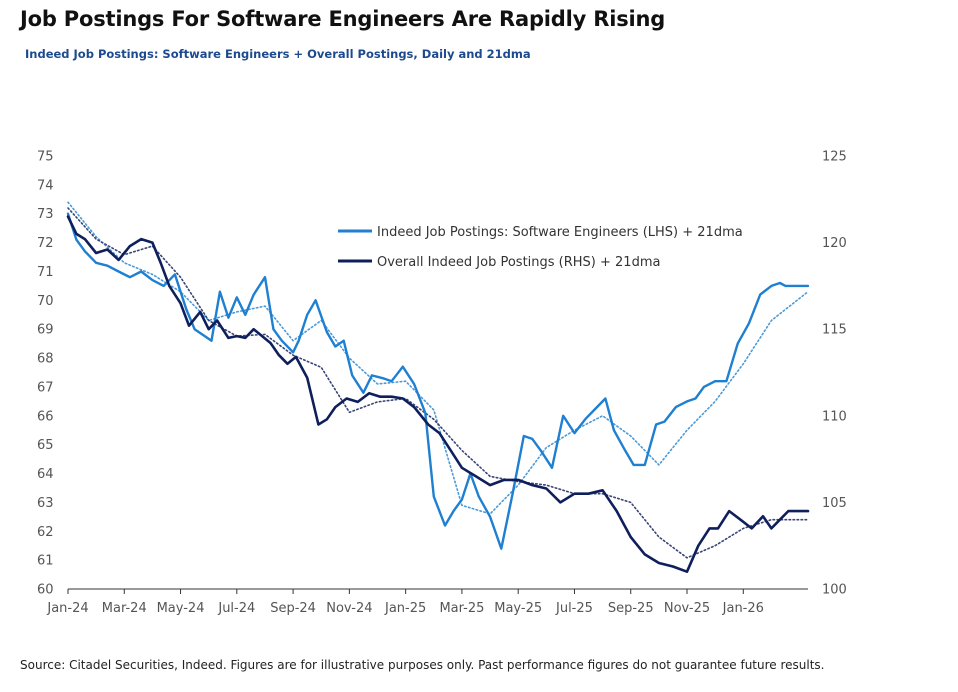 The width and height of the screenshot is (958, 692). I want to click on left-tick-label: 72, so click(45, 243).